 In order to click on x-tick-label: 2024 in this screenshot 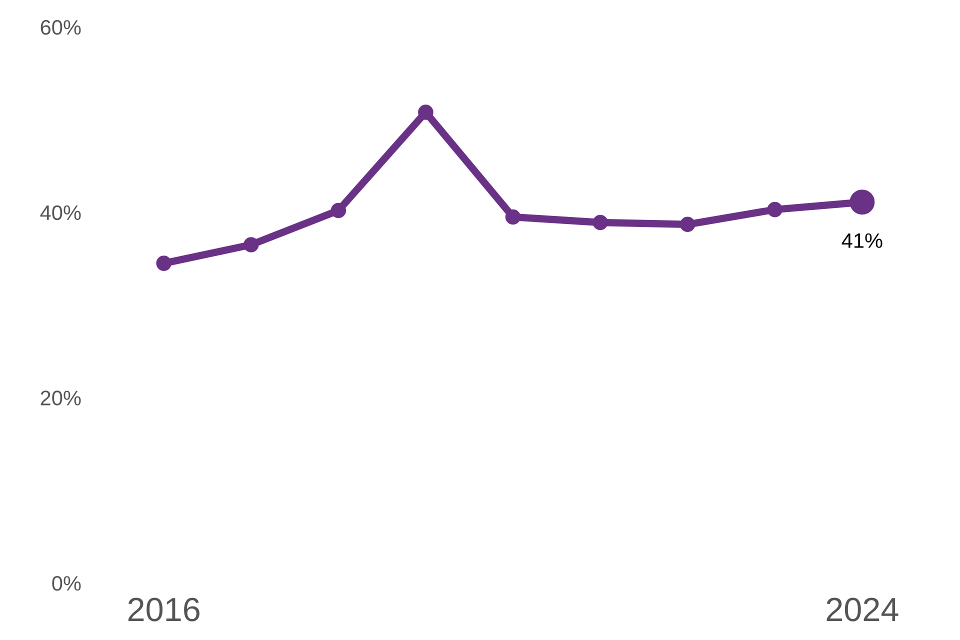, I will do `click(862, 610)`.